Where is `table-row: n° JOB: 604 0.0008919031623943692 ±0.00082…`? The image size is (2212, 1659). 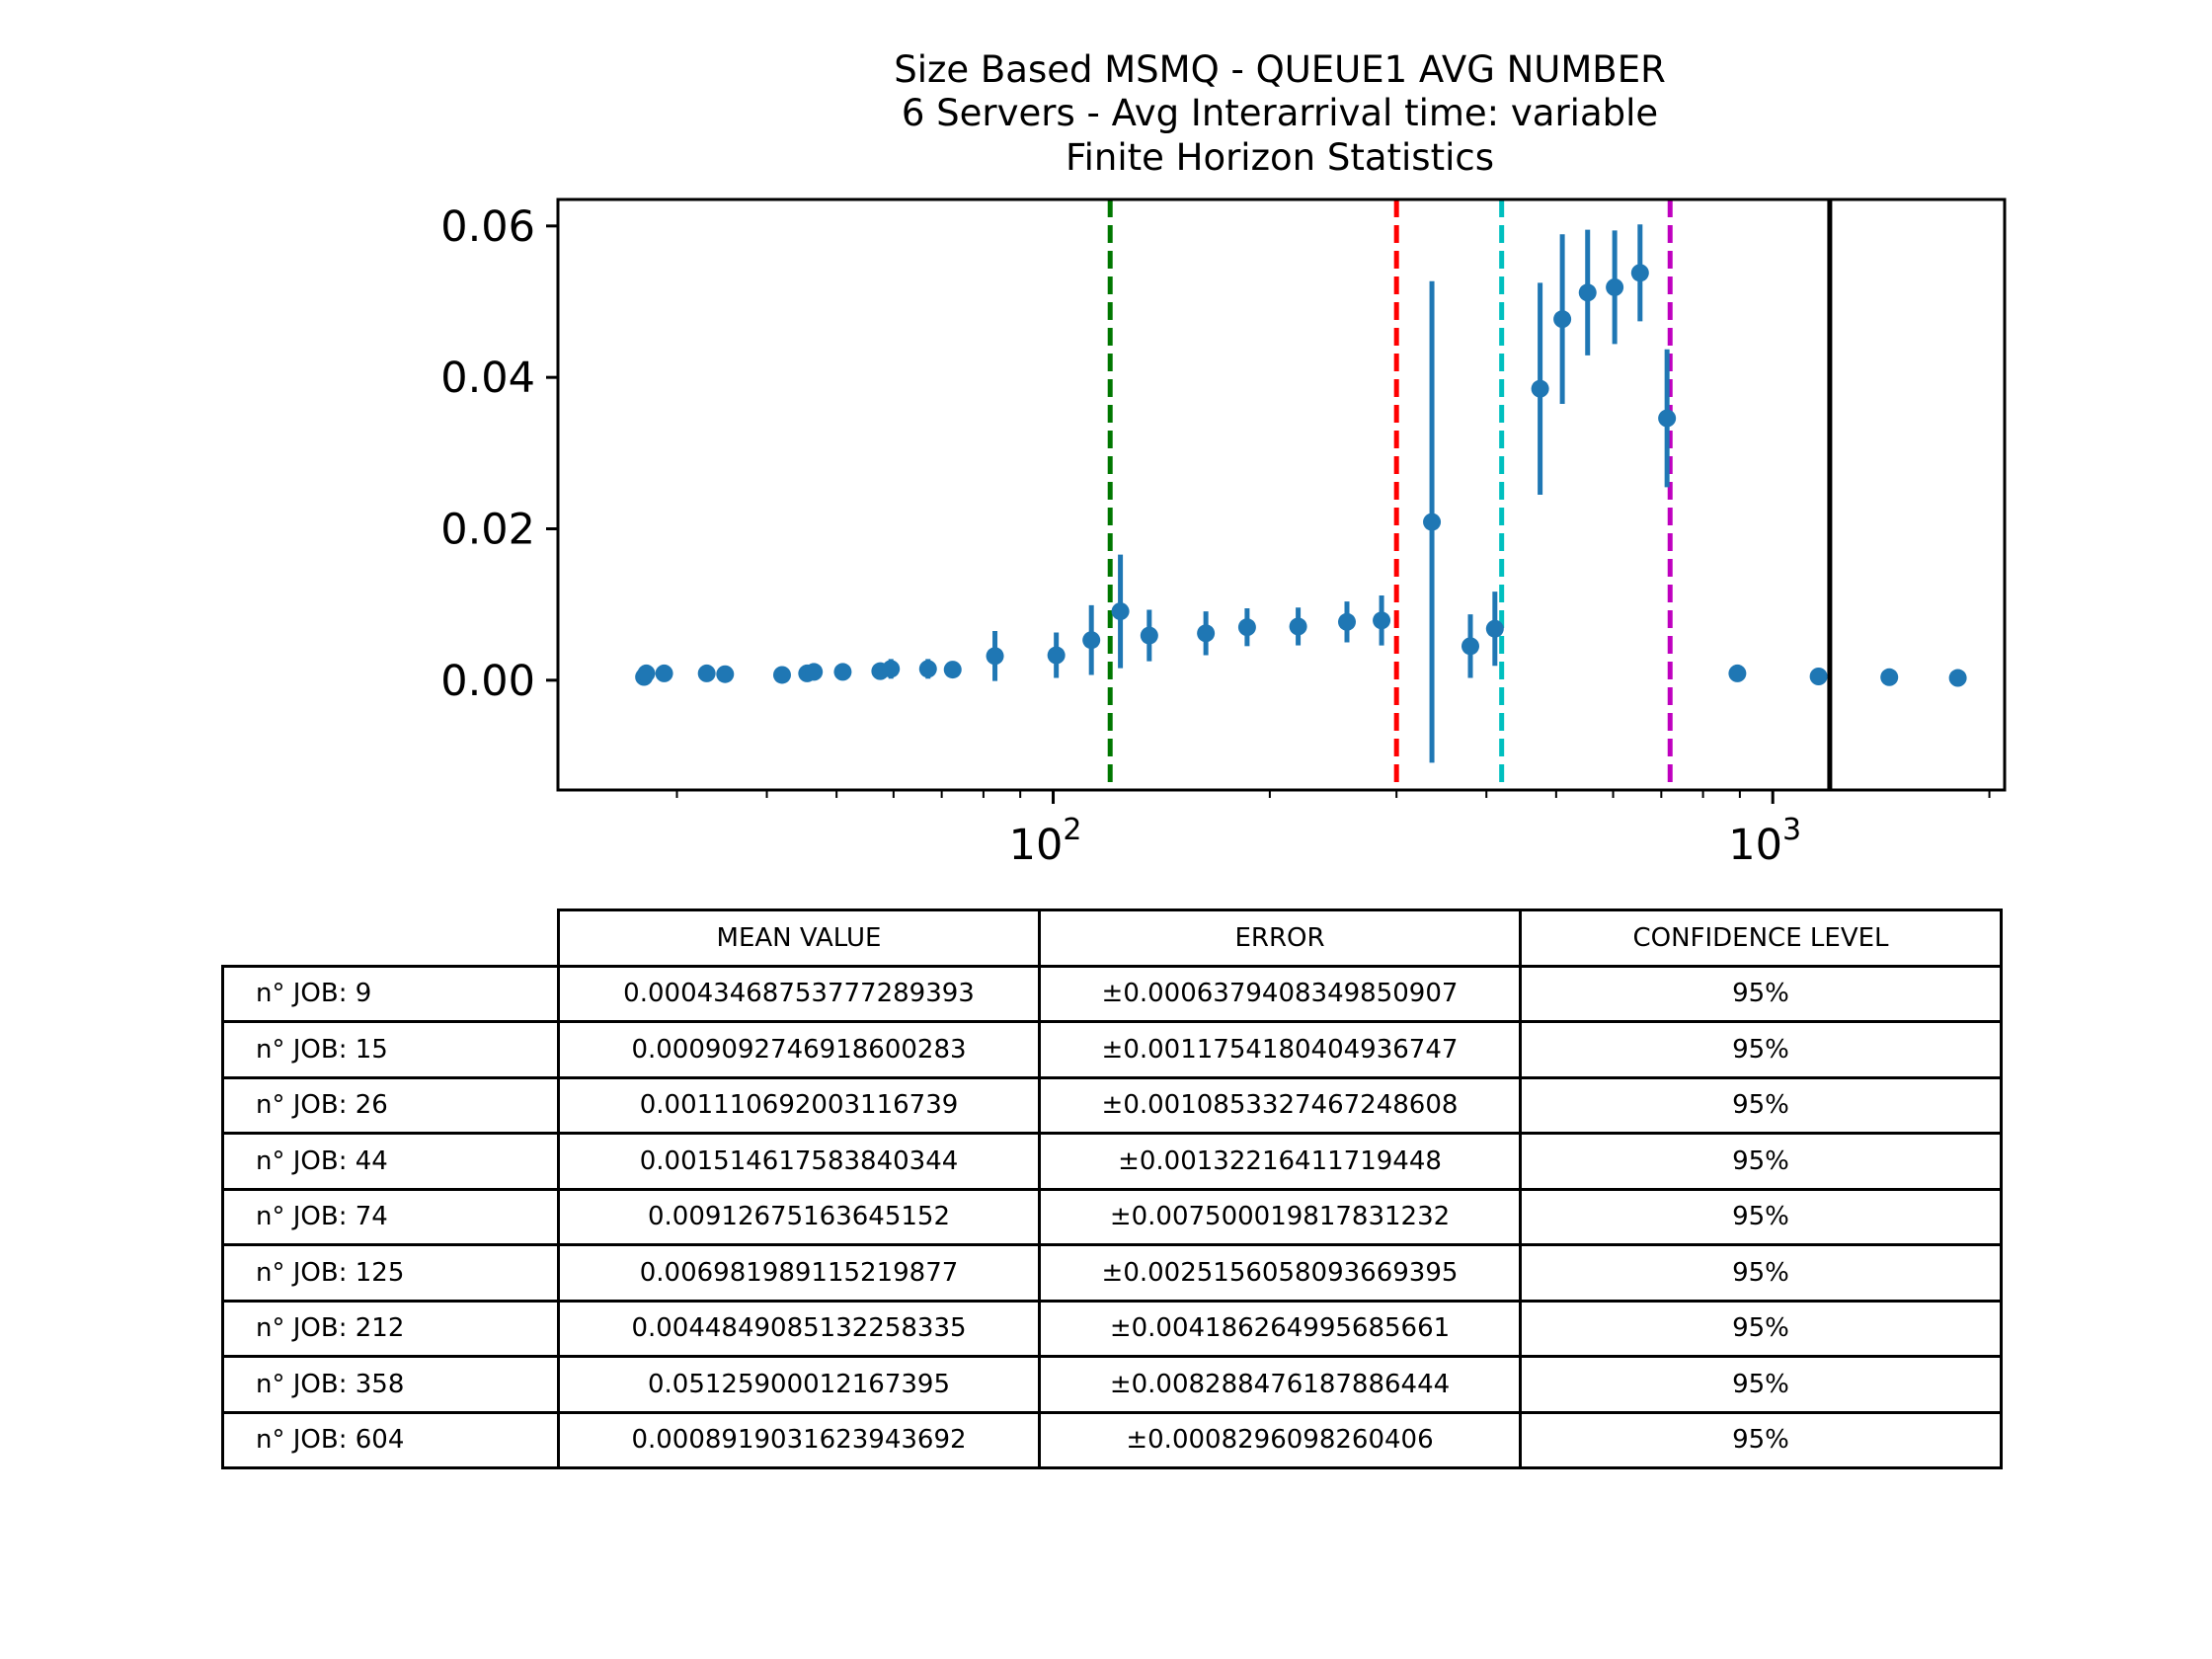 table-row: n° JOB: 604 0.0008919031623943692 ±0.00082… is located at coordinates (1112, 1440).